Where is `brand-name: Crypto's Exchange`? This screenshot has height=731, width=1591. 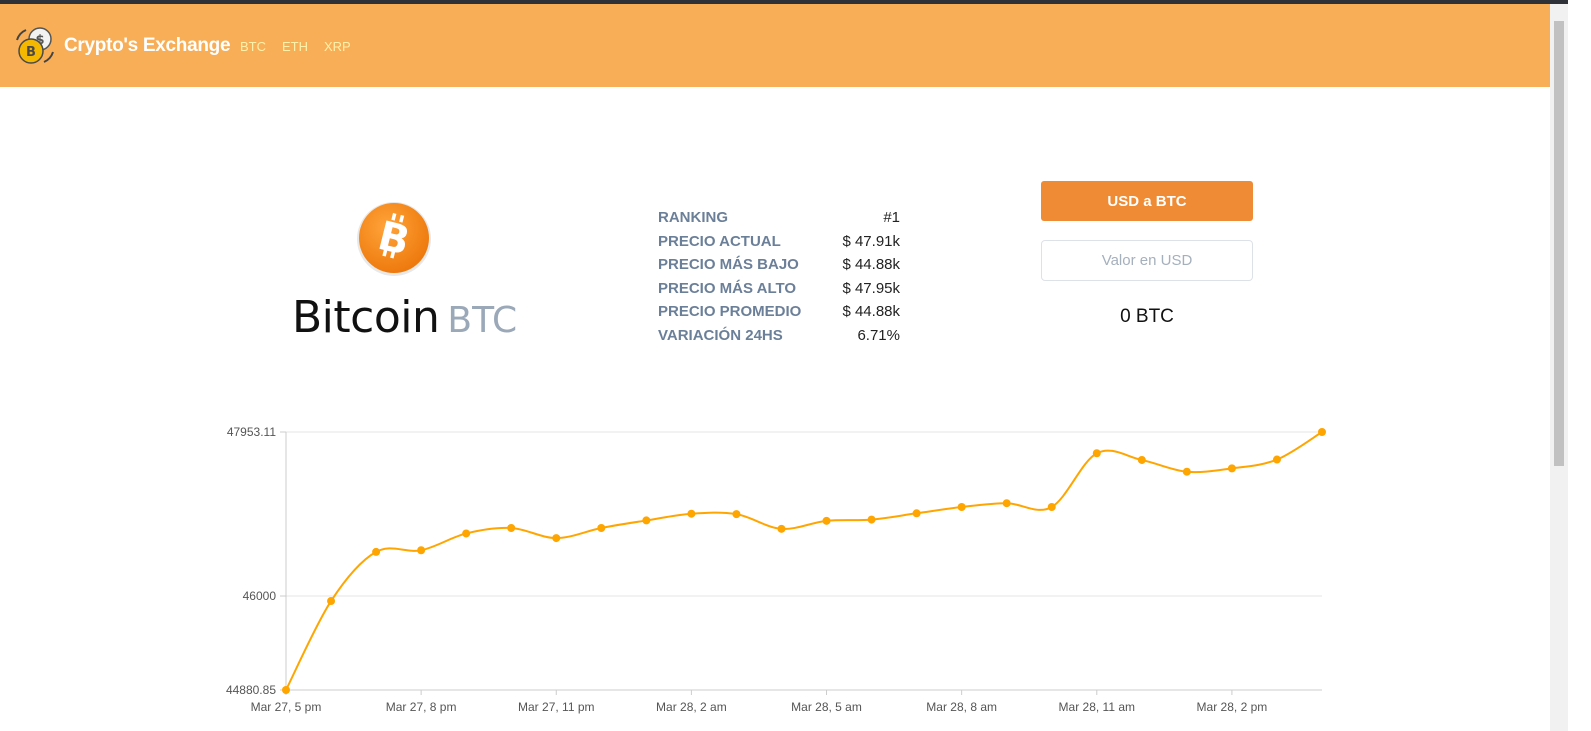 brand-name: Crypto's Exchange is located at coordinates (147, 45).